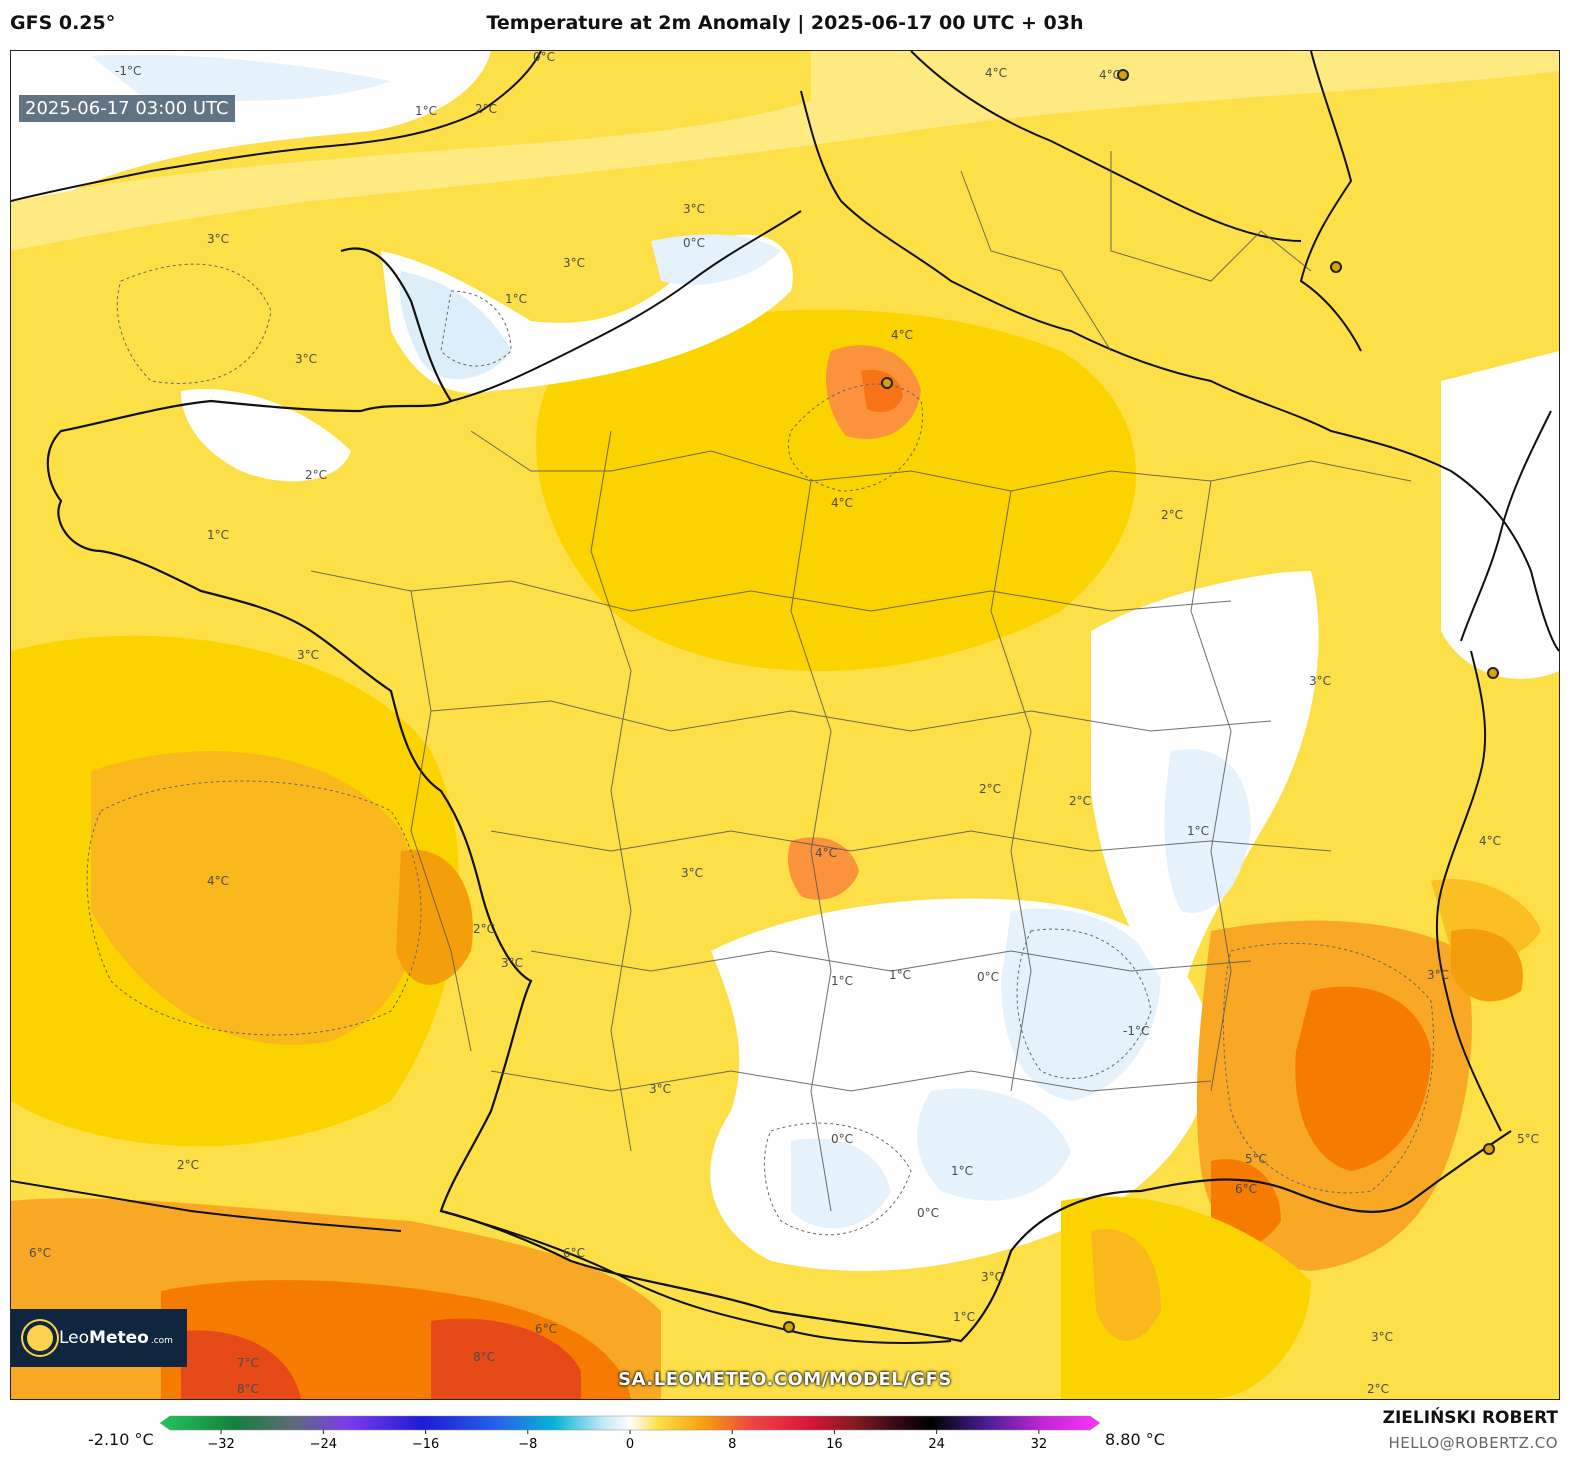  Describe the element at coordinates (834, 1444) in the screenshot. I see `colorbar-tick-label: 16` at that location.